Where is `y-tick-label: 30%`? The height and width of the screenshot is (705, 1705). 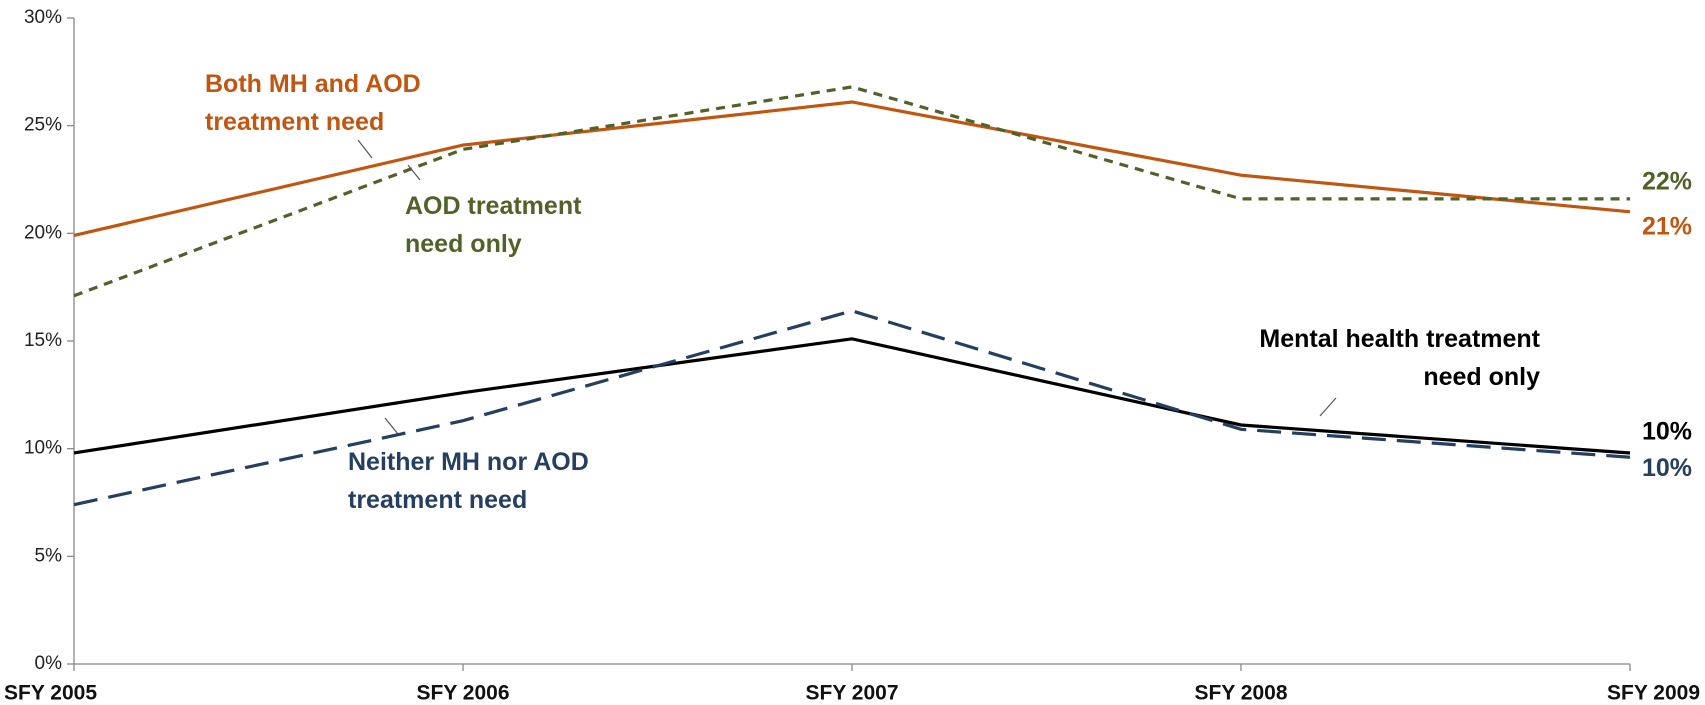
y-tick-label: 30% is located at coordinates (43, 17).